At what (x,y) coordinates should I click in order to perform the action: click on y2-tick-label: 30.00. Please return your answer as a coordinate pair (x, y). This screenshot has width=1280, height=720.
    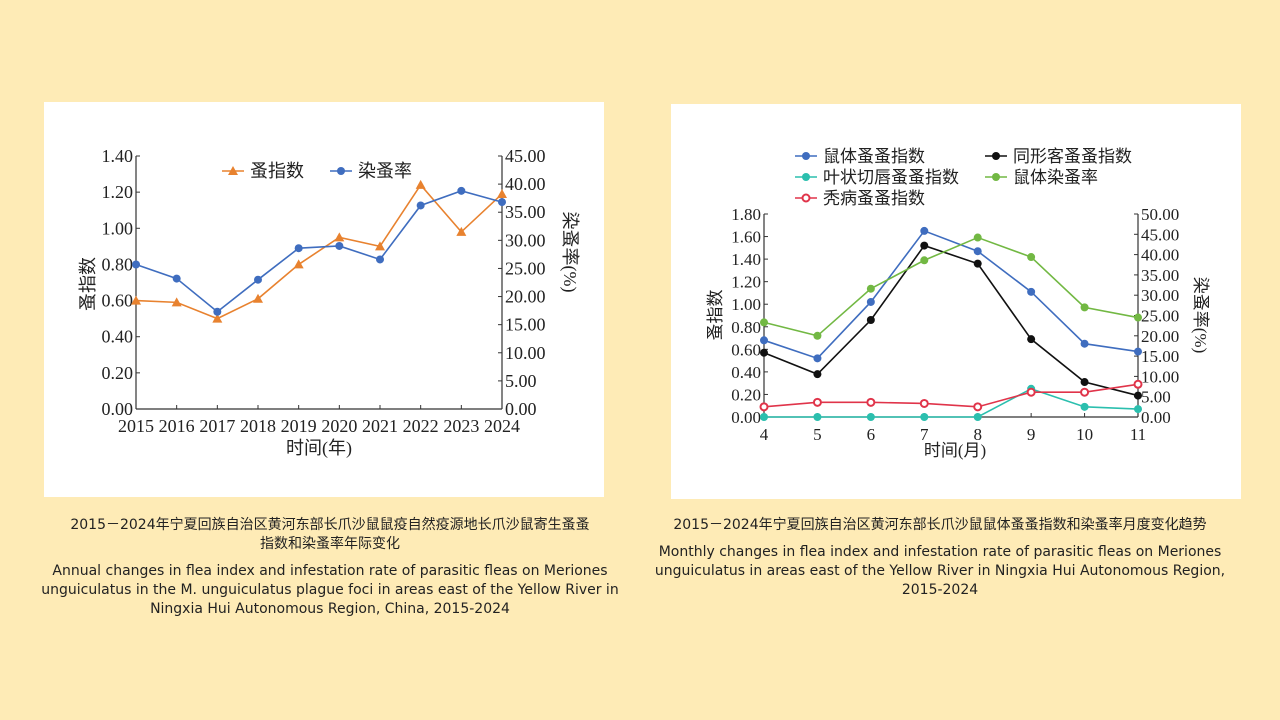
    Looking at the image, I should click on (1160, 295).